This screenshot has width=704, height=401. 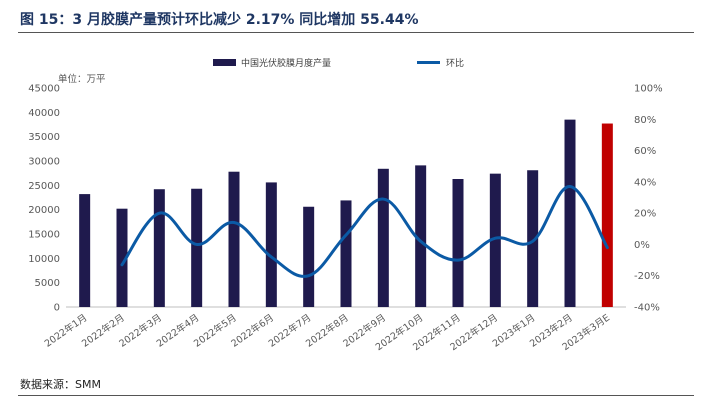 What do you see at coordinates (82, 79) in the screenshot?
I see `y-axis-unit: 单位：万平` at bounding box center [82, 79].